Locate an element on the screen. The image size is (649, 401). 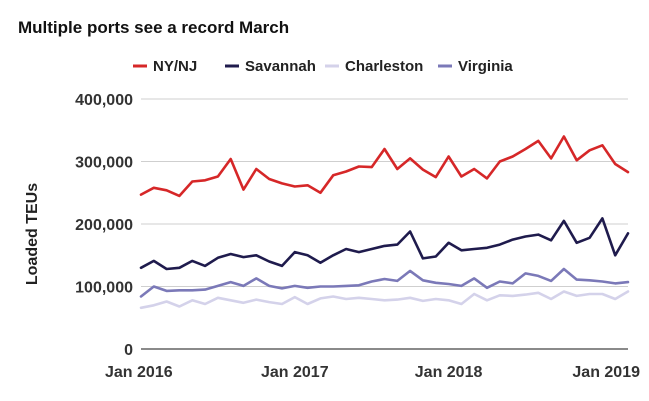
legend: NY/NJ Savannah Charleston Virginia is located at coordinates (323, 66).